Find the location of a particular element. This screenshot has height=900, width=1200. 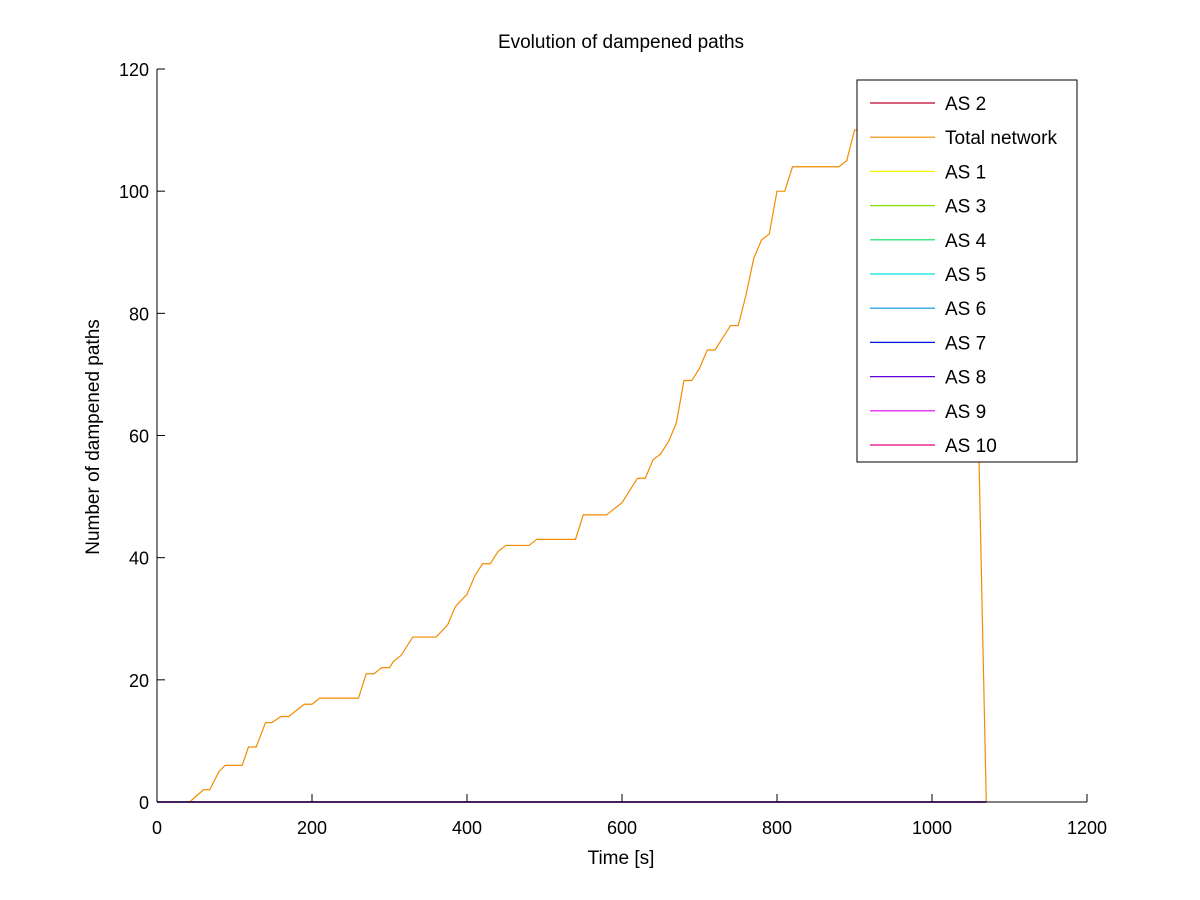

legend-label: AS 10 is located at coordinates (971, 446).